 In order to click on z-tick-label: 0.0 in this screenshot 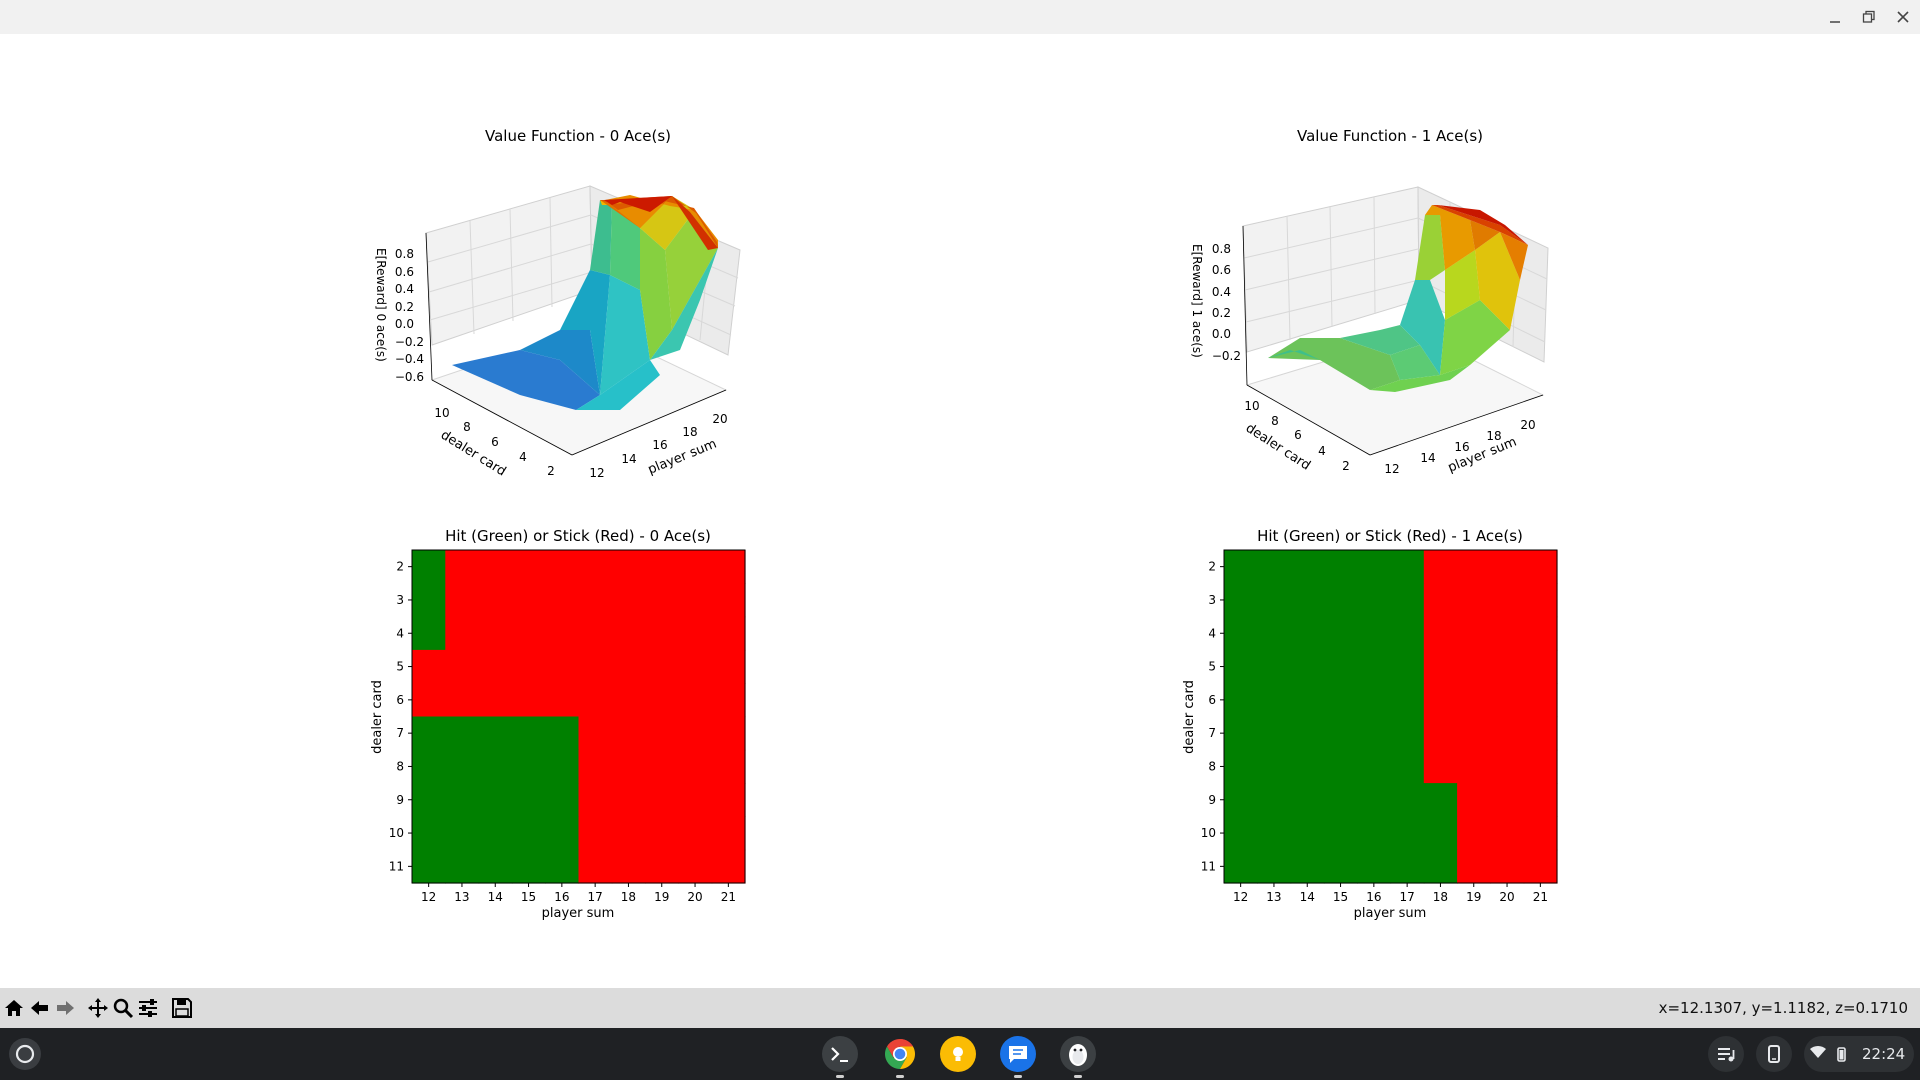, I will do `click(1221, 334)`.